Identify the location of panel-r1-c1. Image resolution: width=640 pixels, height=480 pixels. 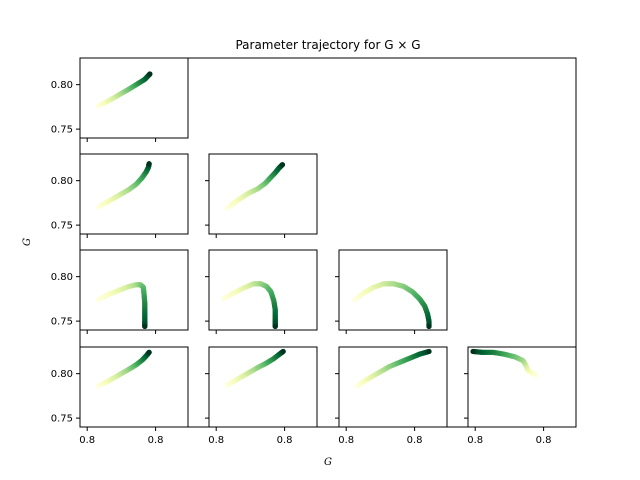
(261, 195).